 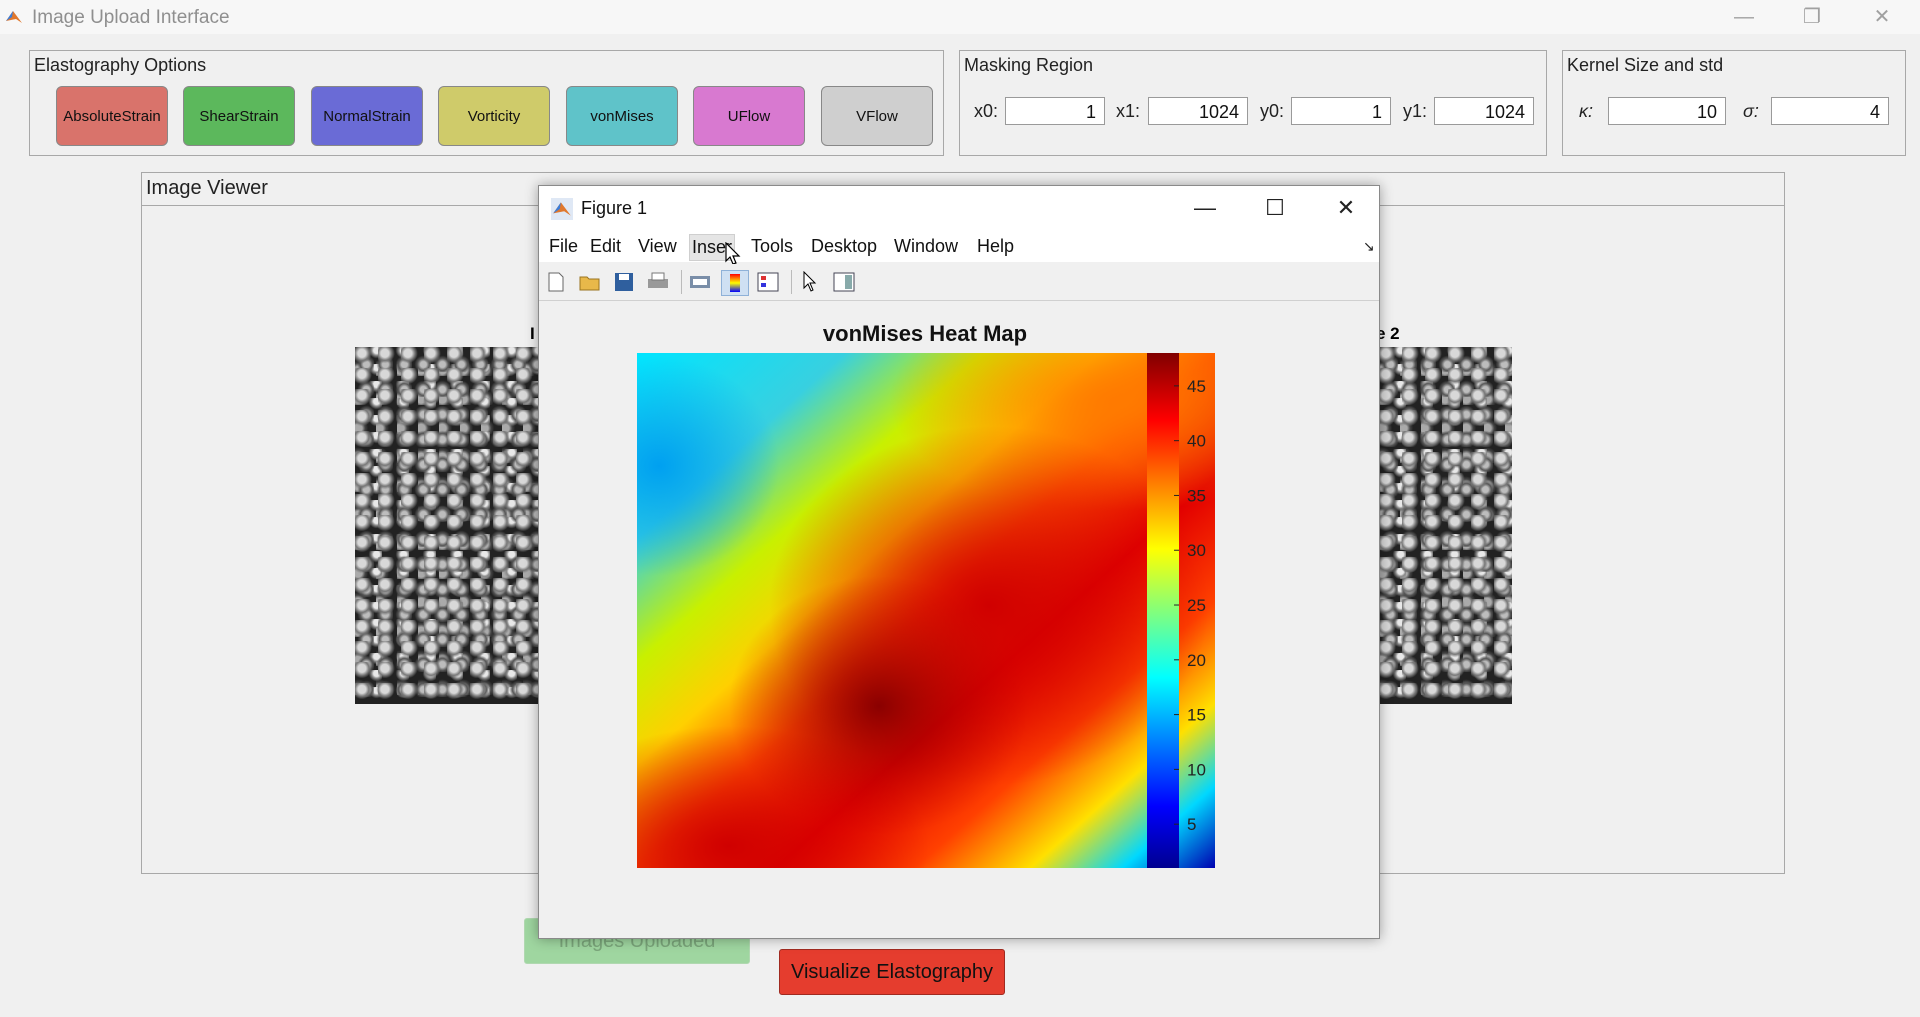 I want to click on normal-strain-button: NormalStrain, so click(x=367, y=116).